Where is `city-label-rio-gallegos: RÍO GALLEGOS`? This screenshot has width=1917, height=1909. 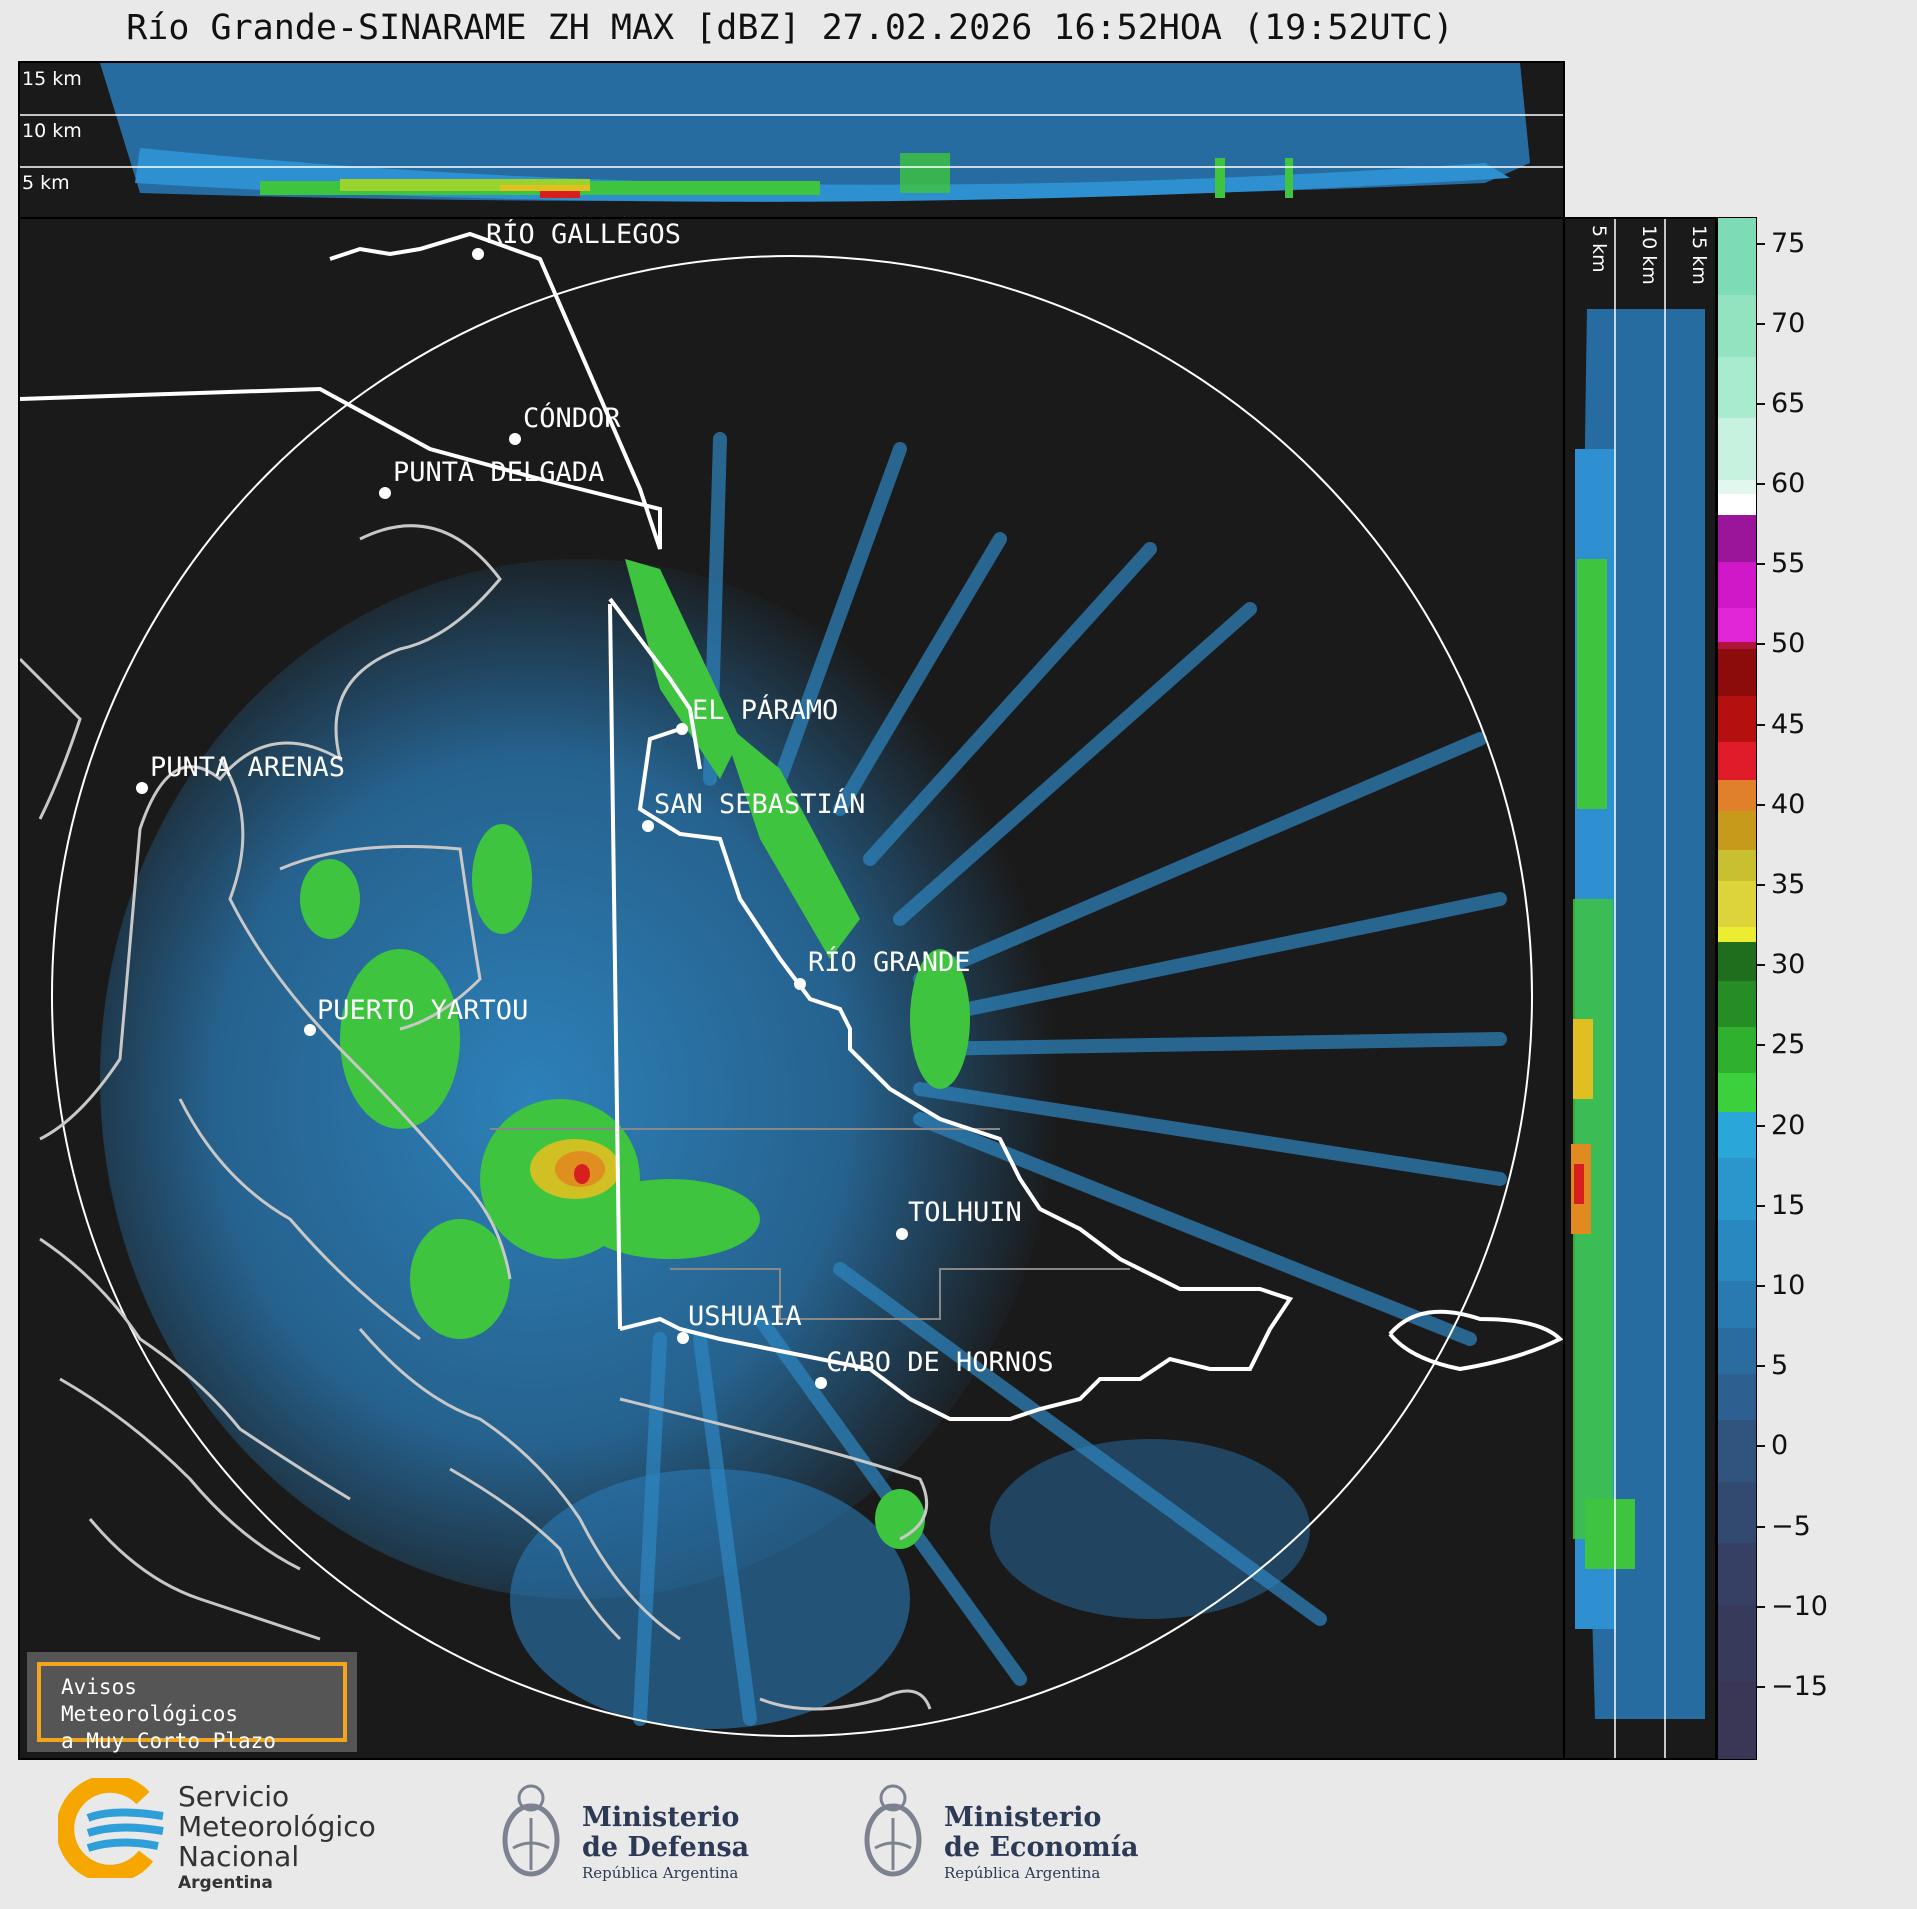
city-label-rio-gallegos: RÍO GALLEGOS is located at coordinates (583, 234).